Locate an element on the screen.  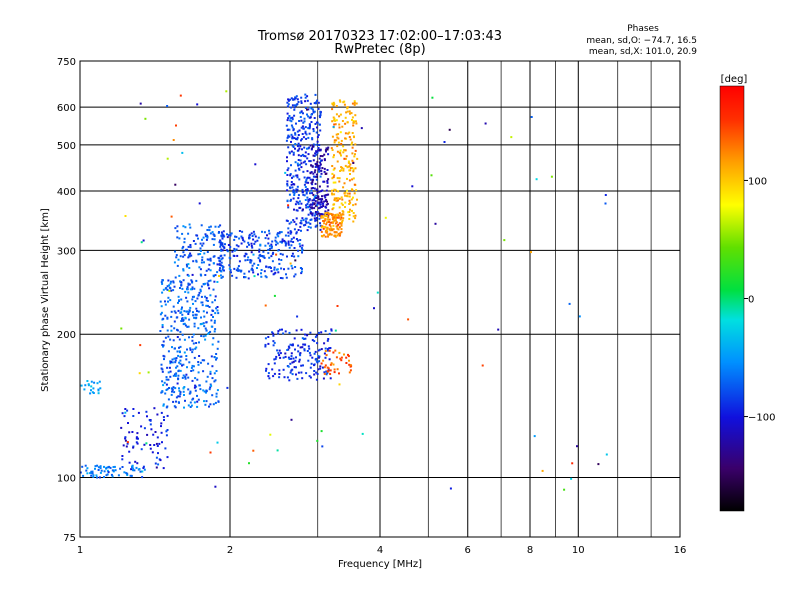
y-tick-label: 75 is located at coordinates (69, 538).